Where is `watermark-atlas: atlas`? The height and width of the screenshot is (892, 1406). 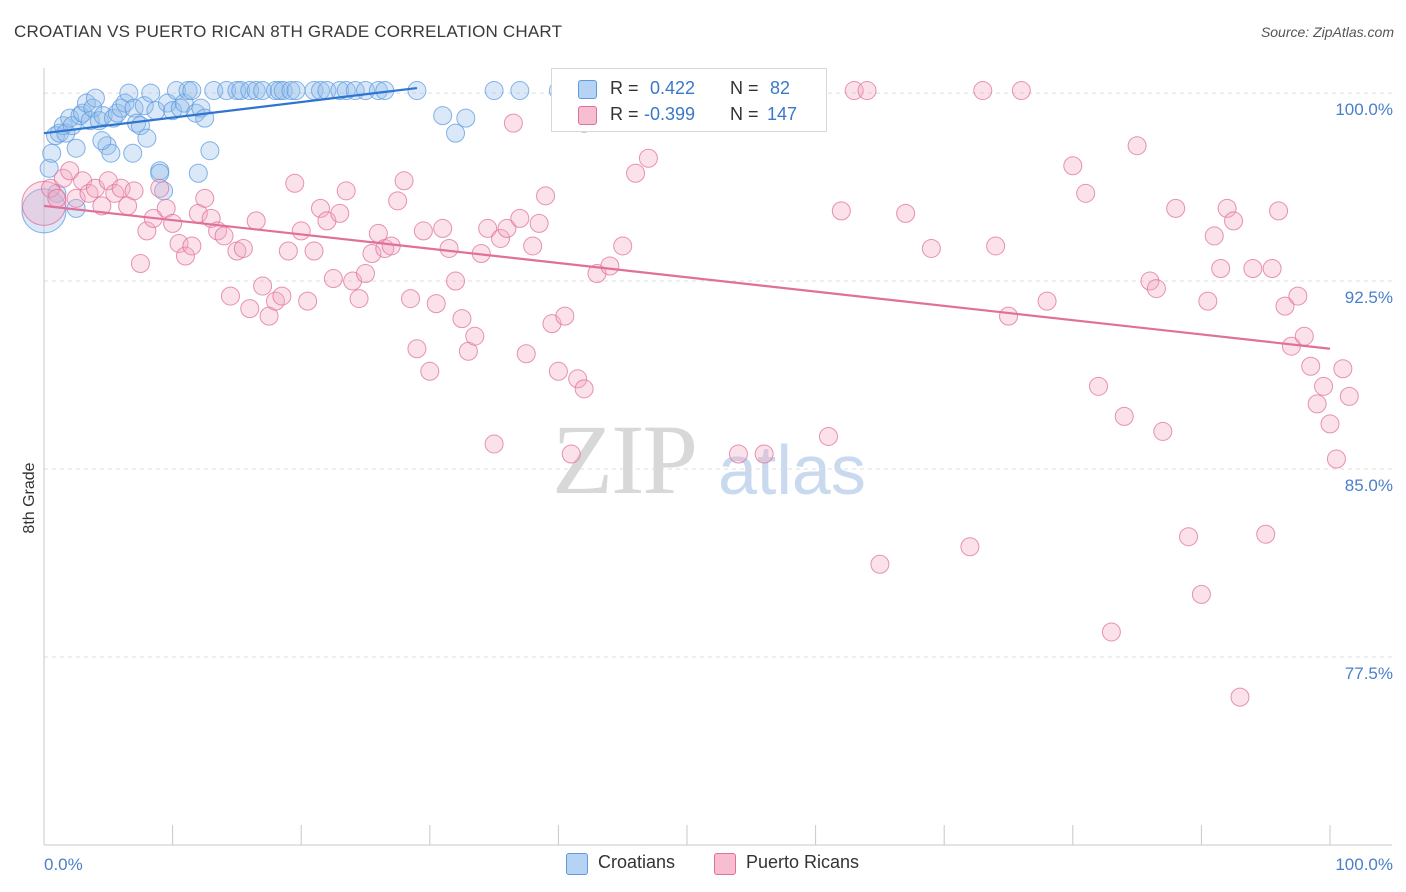
watermark-atlas: atlas is located at coordinates (792, 470).